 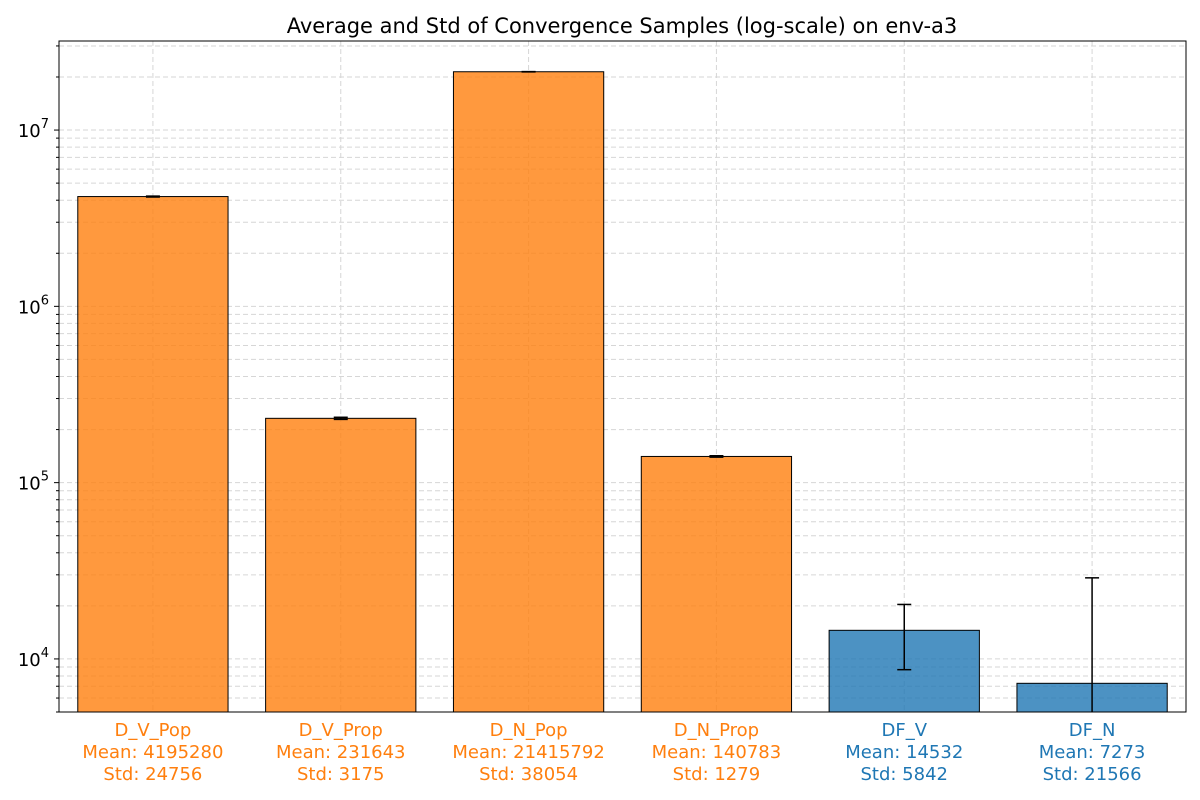 What do you see at coordinates (529, 730) in the screenshot?
I see `category-name: D_N_Pop` at bounding box center [529, 730].